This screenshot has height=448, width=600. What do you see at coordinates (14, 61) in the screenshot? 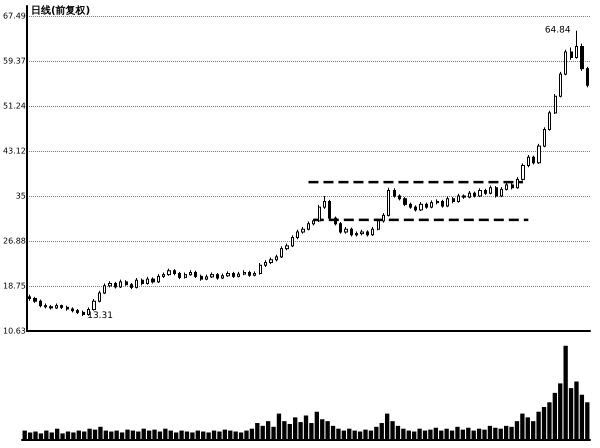
I see `y-tick-label: 59.37` at bounding box center [14, 61].